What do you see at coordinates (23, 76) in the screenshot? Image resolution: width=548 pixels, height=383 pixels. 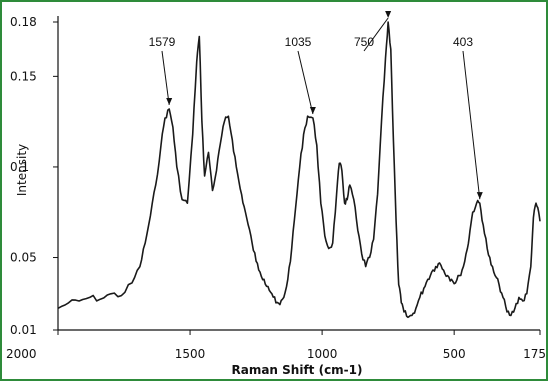 I see `y-tick-label: 0.15` at bounding box center [23, 76].